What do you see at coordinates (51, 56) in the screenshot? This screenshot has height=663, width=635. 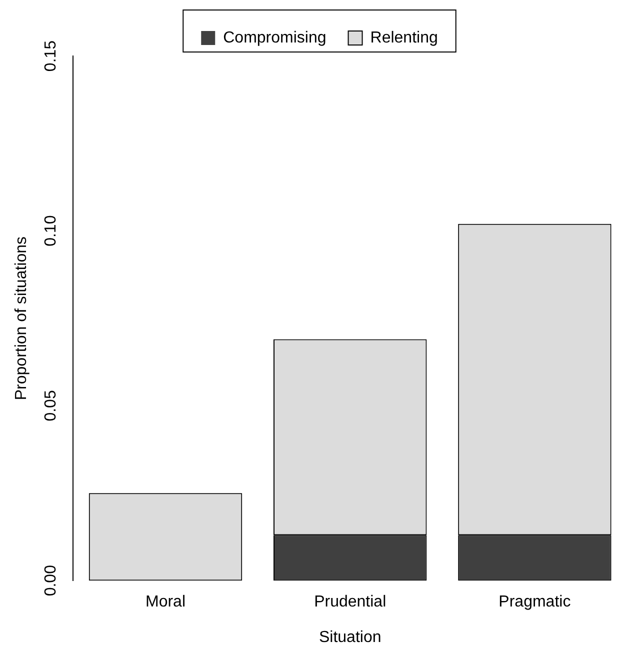 I see `y-tick-label: 0.15` at bounding box center [51, 56].